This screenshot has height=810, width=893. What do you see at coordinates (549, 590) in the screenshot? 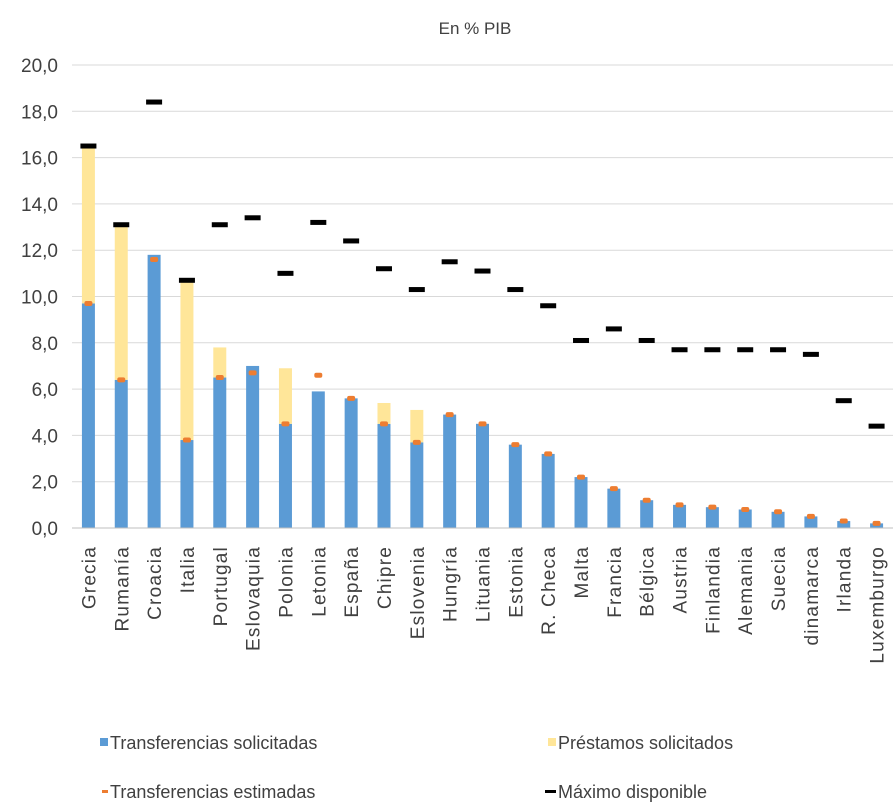
I see `x-category-label: R. Checa` at bounding box center [549, 590].